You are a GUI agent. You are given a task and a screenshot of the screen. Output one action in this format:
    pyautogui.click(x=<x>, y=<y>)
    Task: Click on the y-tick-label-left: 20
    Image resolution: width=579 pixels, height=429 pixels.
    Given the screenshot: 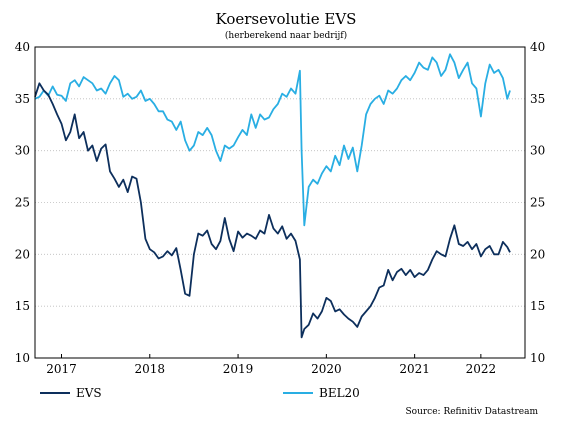 What is the action you would take?
    pyautogui.click(x=22, y=254)
    